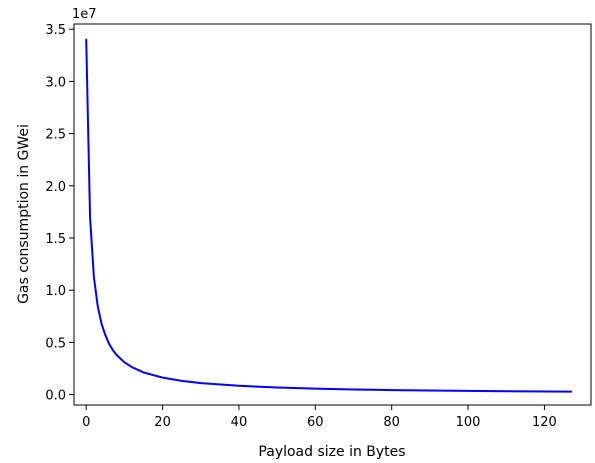 The width and height of the screenshot is (595, 463). I want to click on y-axis-ticks: 0.0 0.5 1.0 1.5 2.0 2.5 3.0 3.5, so click(59, 213).